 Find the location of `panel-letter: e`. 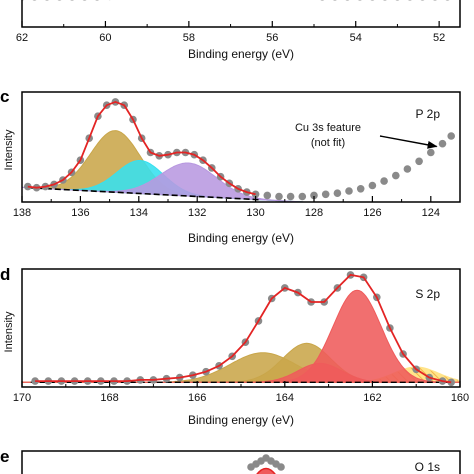

panel-letter: e is located at coordinates (4, 456).